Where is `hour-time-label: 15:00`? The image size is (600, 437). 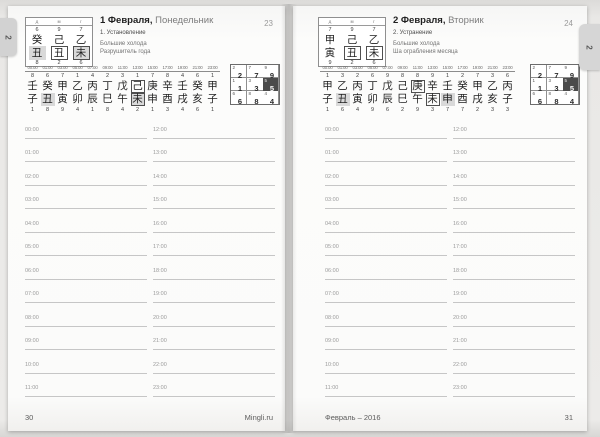
hour-time-label: 15:00 is located at coordinates (152, 68).